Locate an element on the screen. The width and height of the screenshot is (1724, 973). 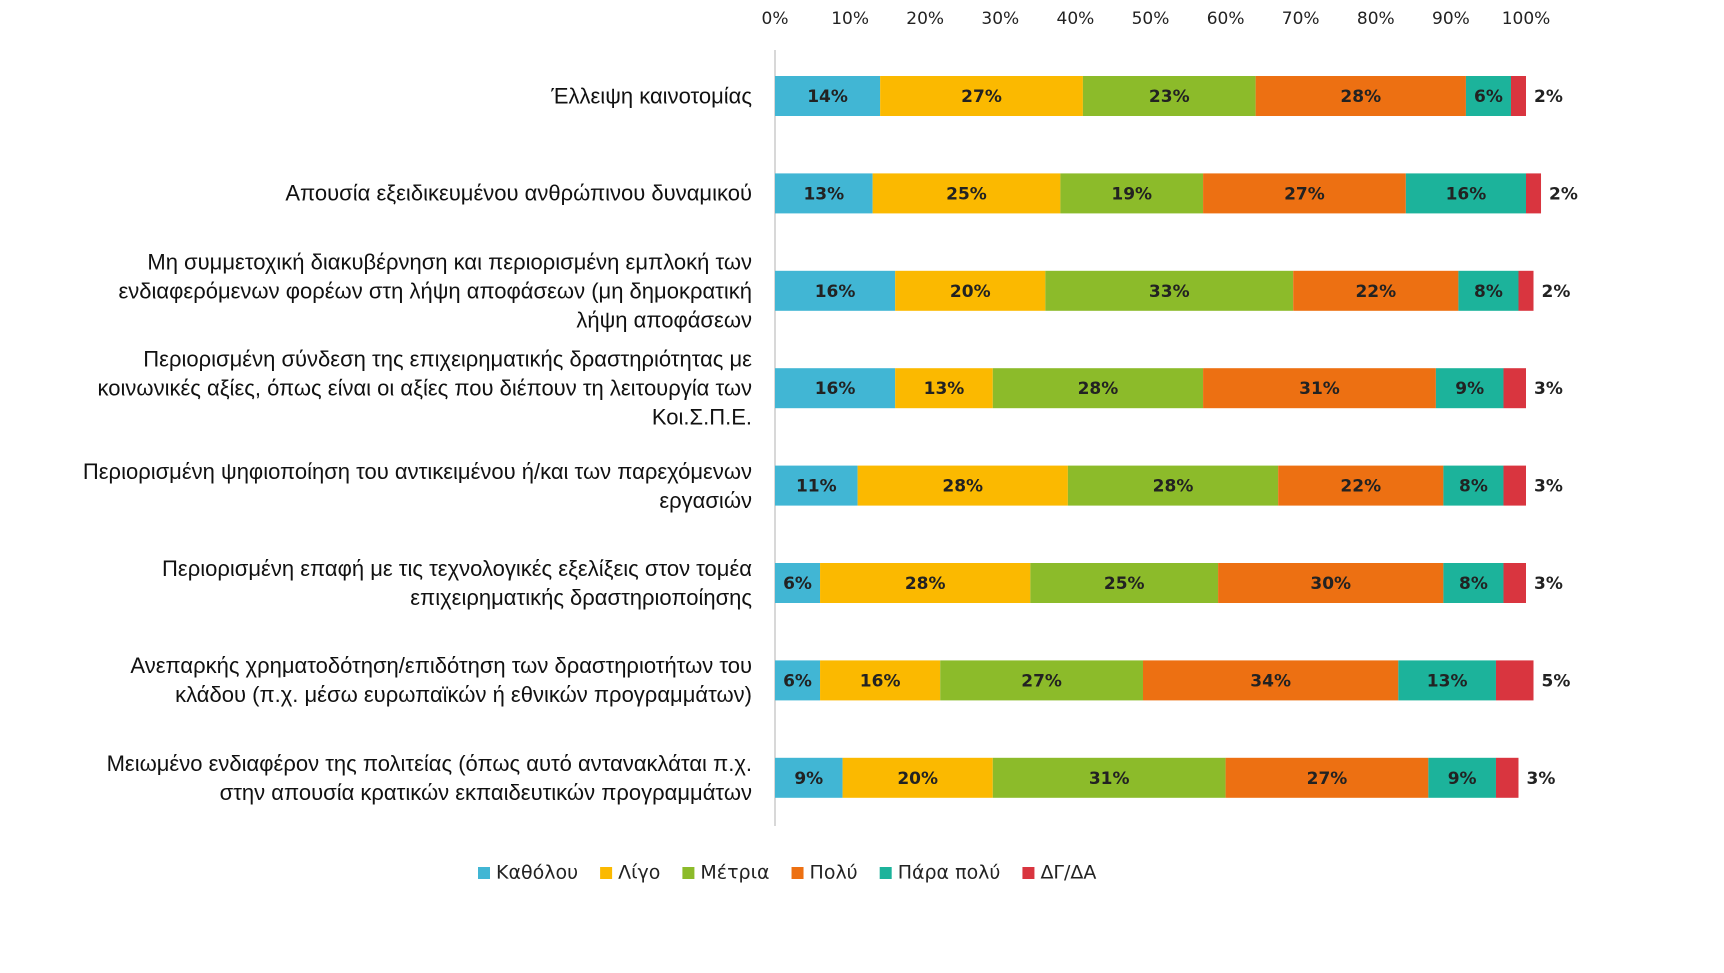
x-tick-label: 10% is located at coordinates (850, 19).